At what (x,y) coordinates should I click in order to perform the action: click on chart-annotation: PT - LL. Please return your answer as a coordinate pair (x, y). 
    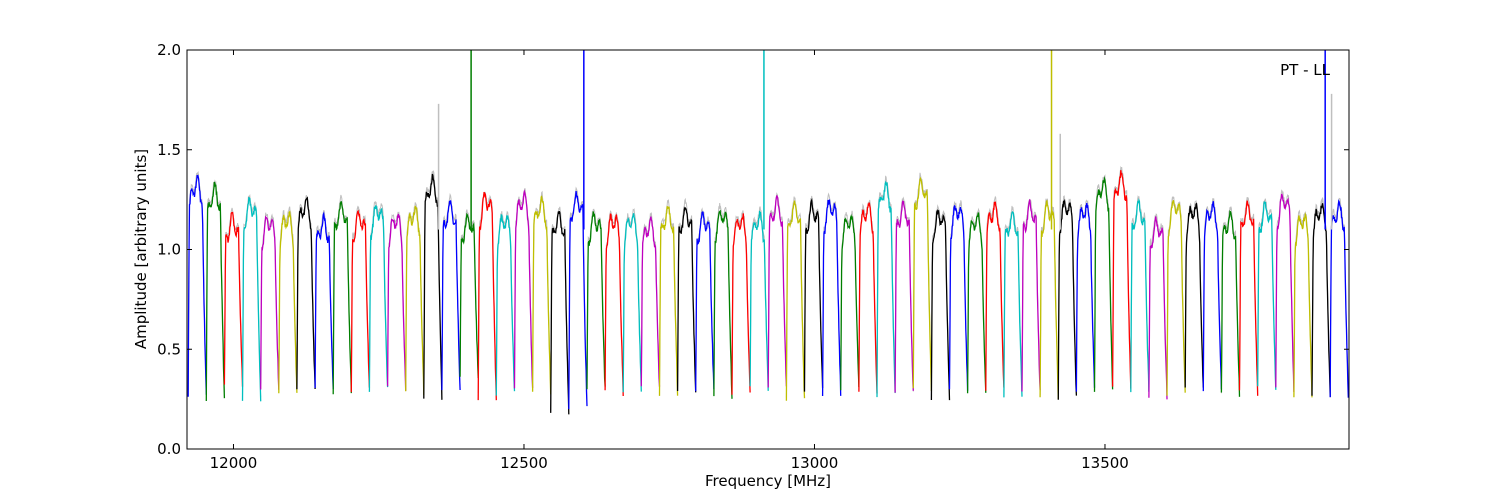
    Looking at the image, I should click on (1305, 70).